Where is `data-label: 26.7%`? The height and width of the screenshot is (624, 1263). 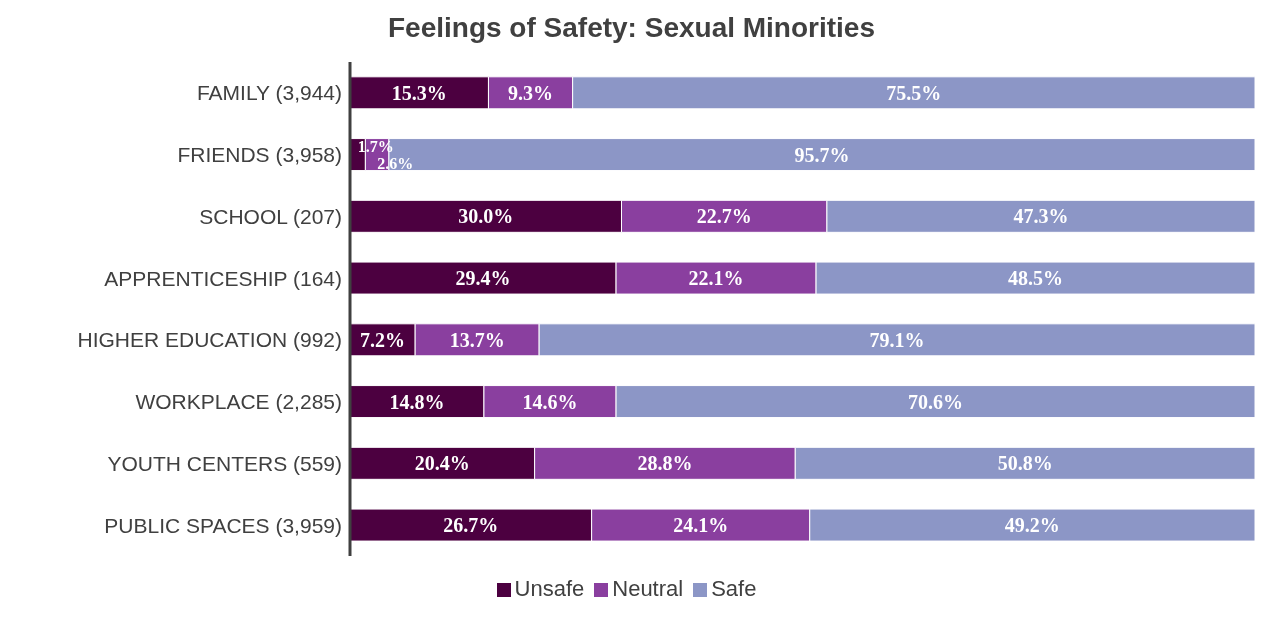
data-label: 26.7% is located at coordinates (471, 525).